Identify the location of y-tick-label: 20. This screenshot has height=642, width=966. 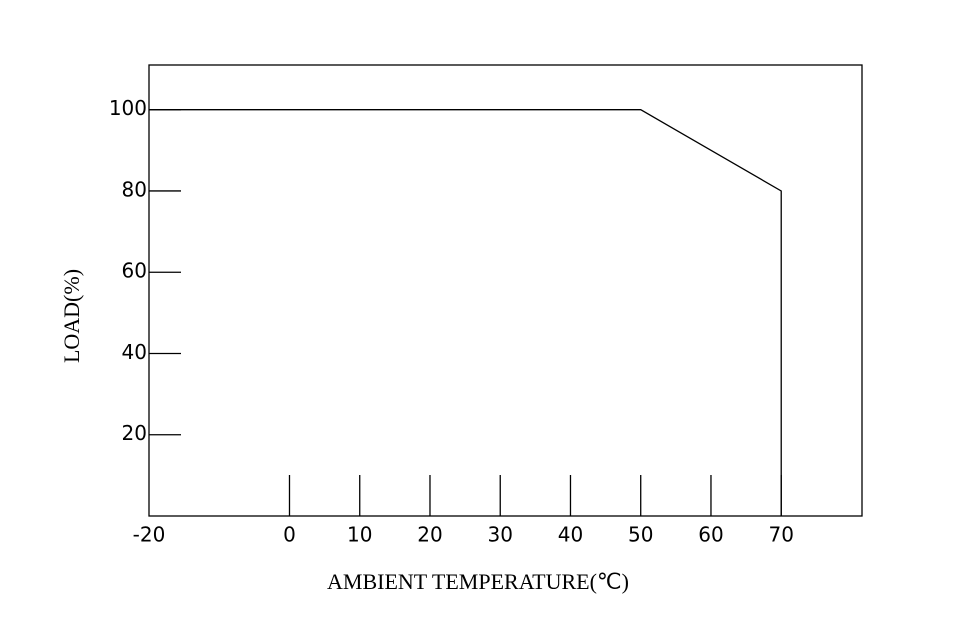
(134, 433).